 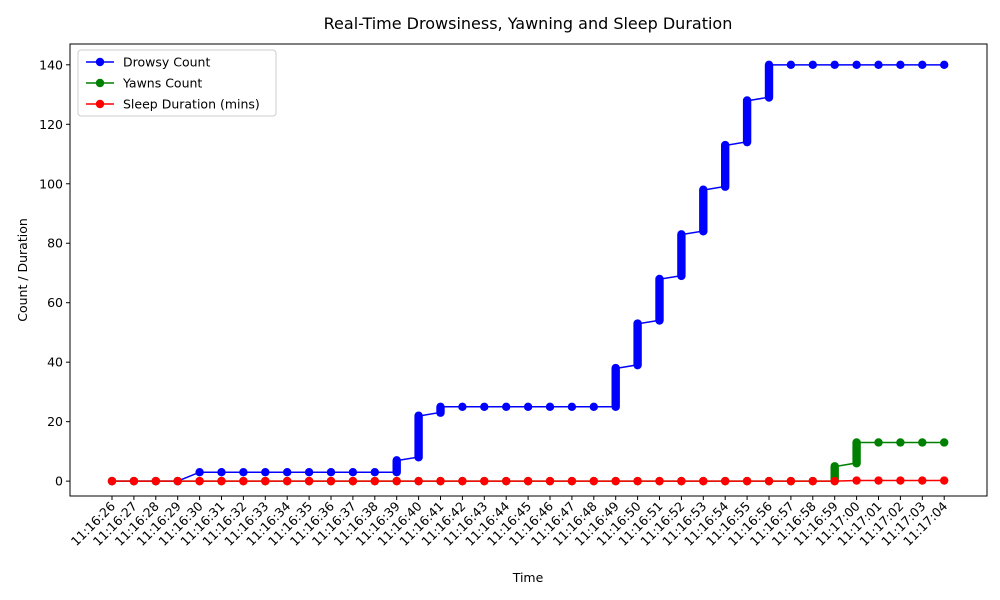 What do you see at coordinates (55, 243) in the screenshot?
I see `y-tick-label: 80` at bounding box center [55, 243].